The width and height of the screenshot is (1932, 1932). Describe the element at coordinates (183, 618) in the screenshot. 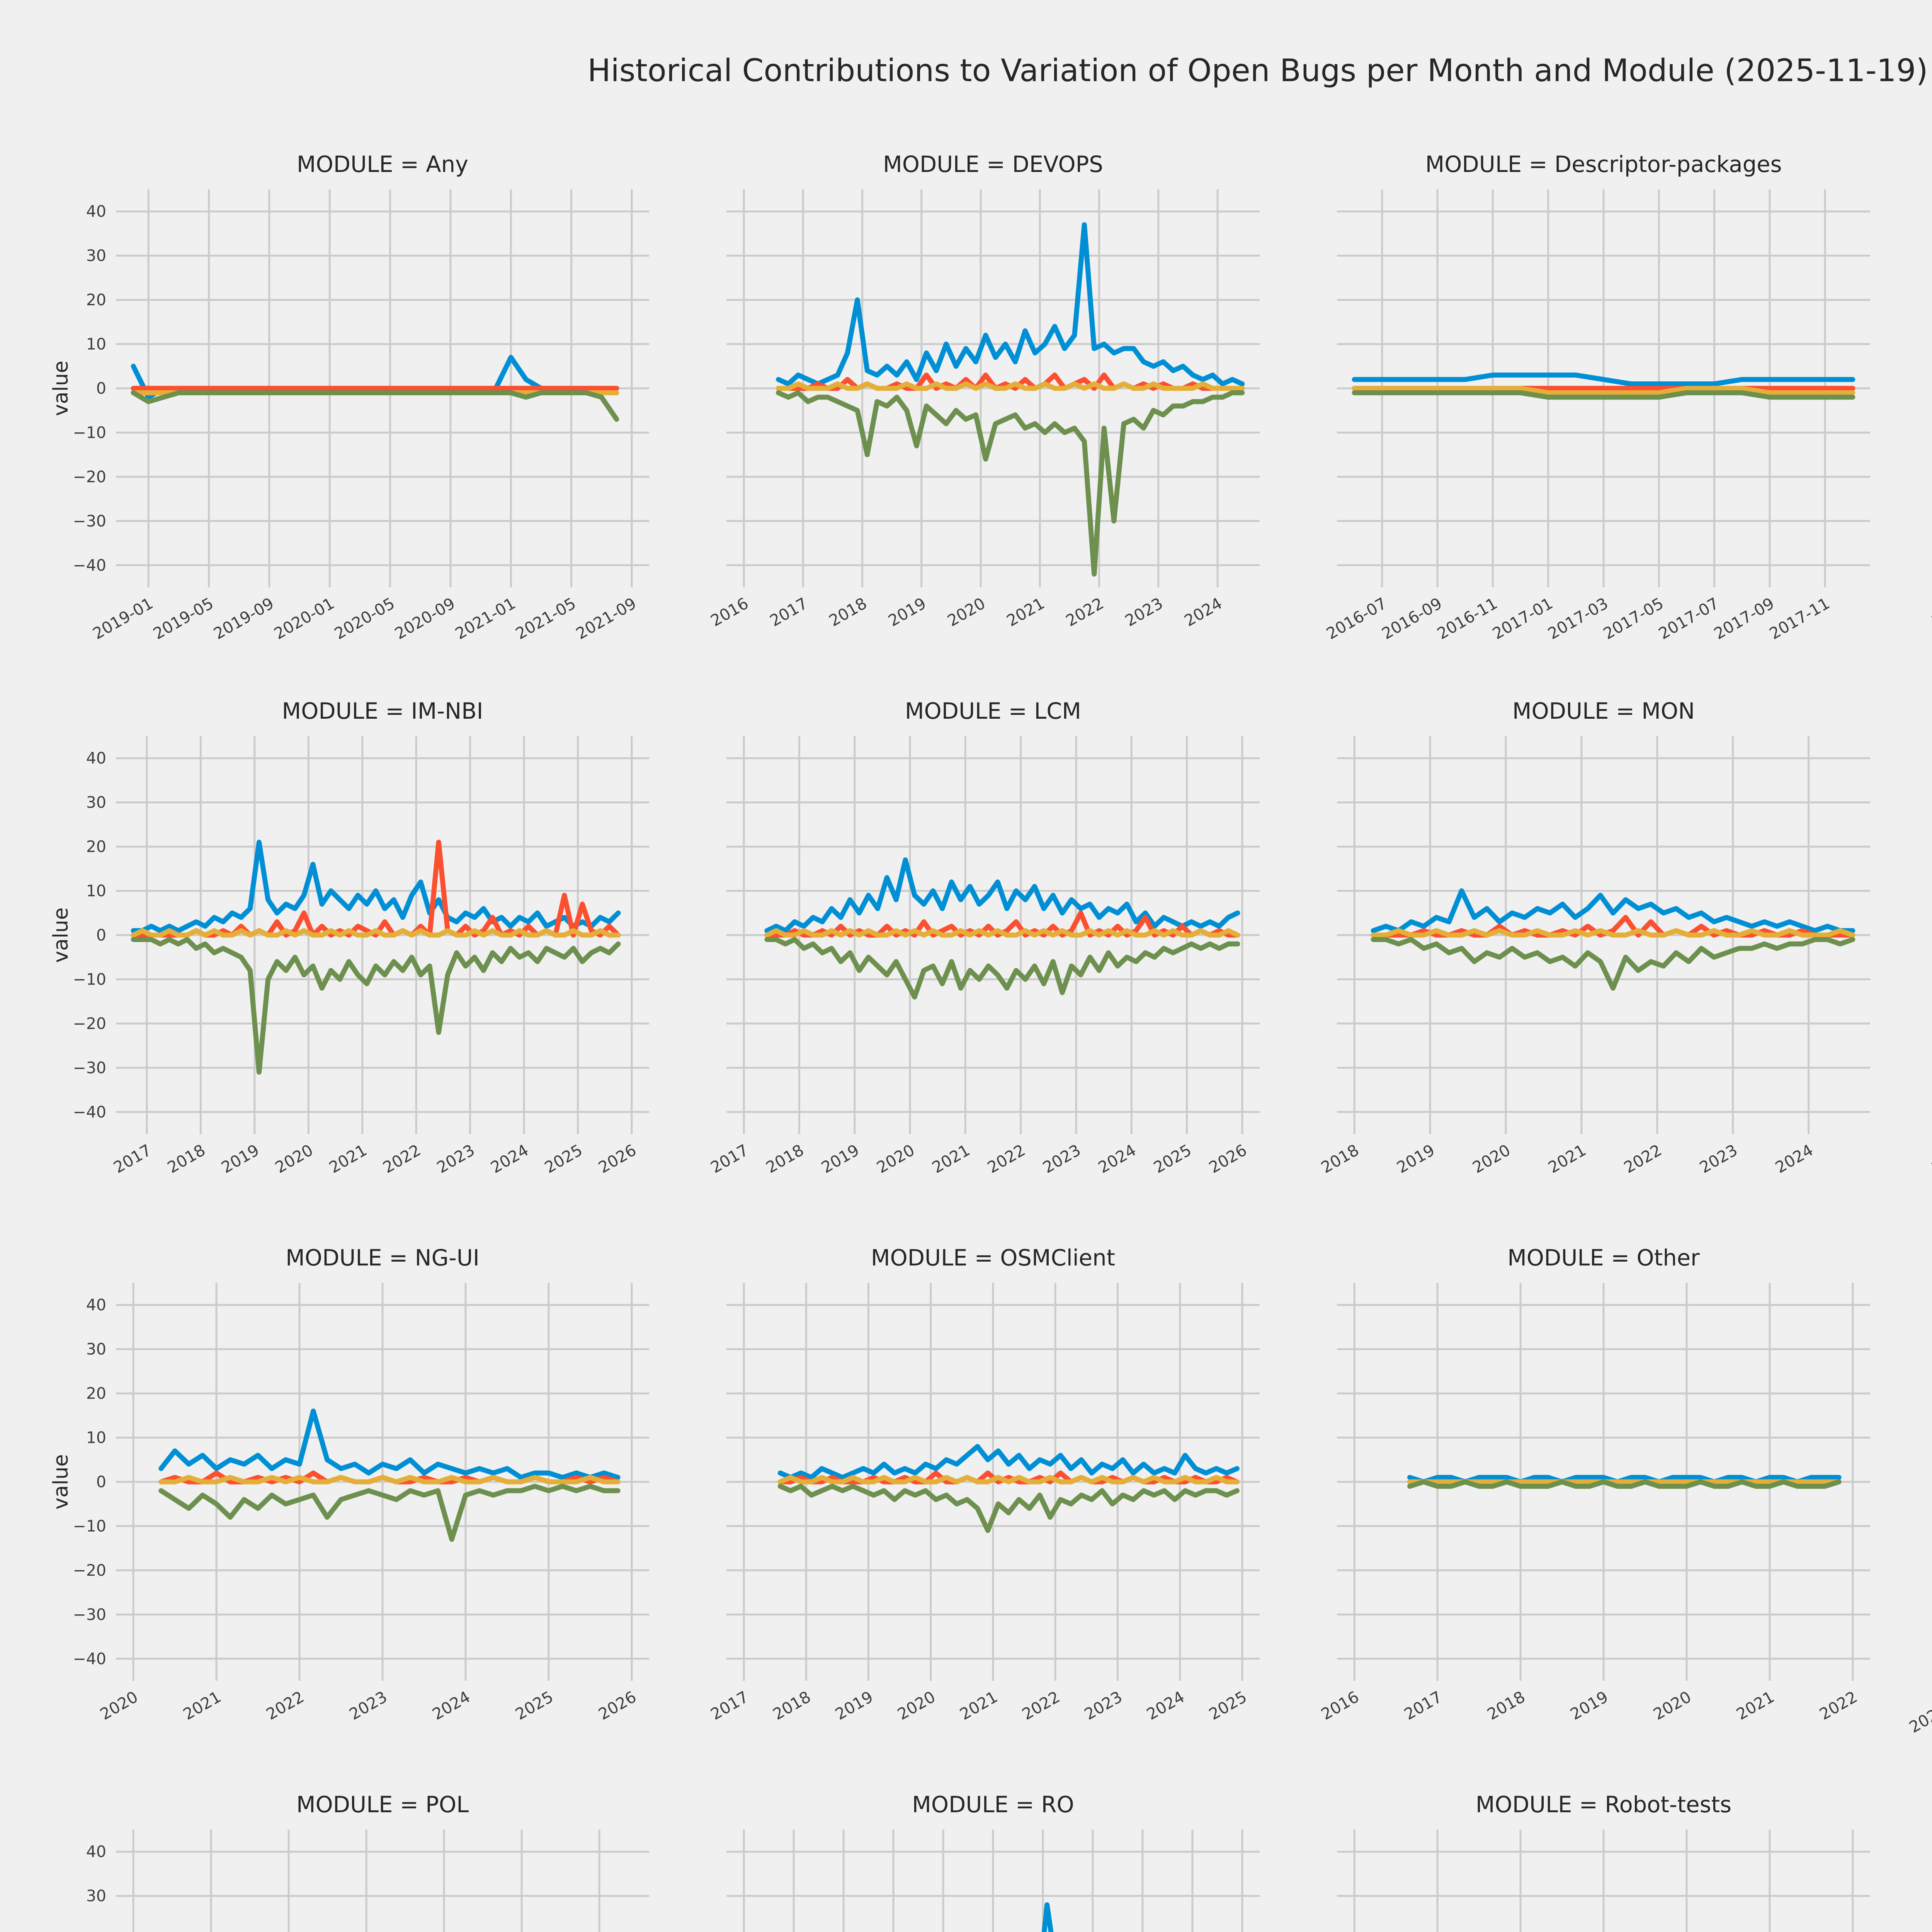

I see `x-tick-label: 2019-05` at that location.